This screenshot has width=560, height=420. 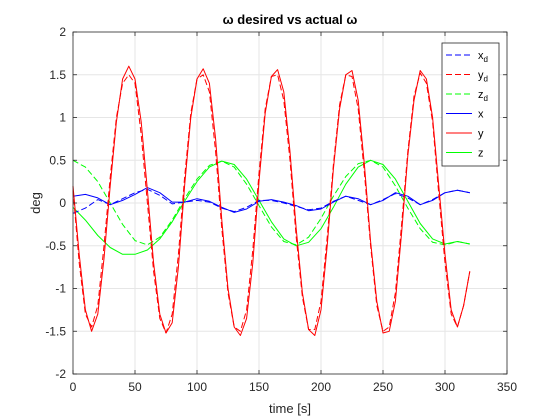 What do you see at coordinates (35, 203) in the screenshot?
I see `y-axis-label: deg` at bounding box center [35, 203].